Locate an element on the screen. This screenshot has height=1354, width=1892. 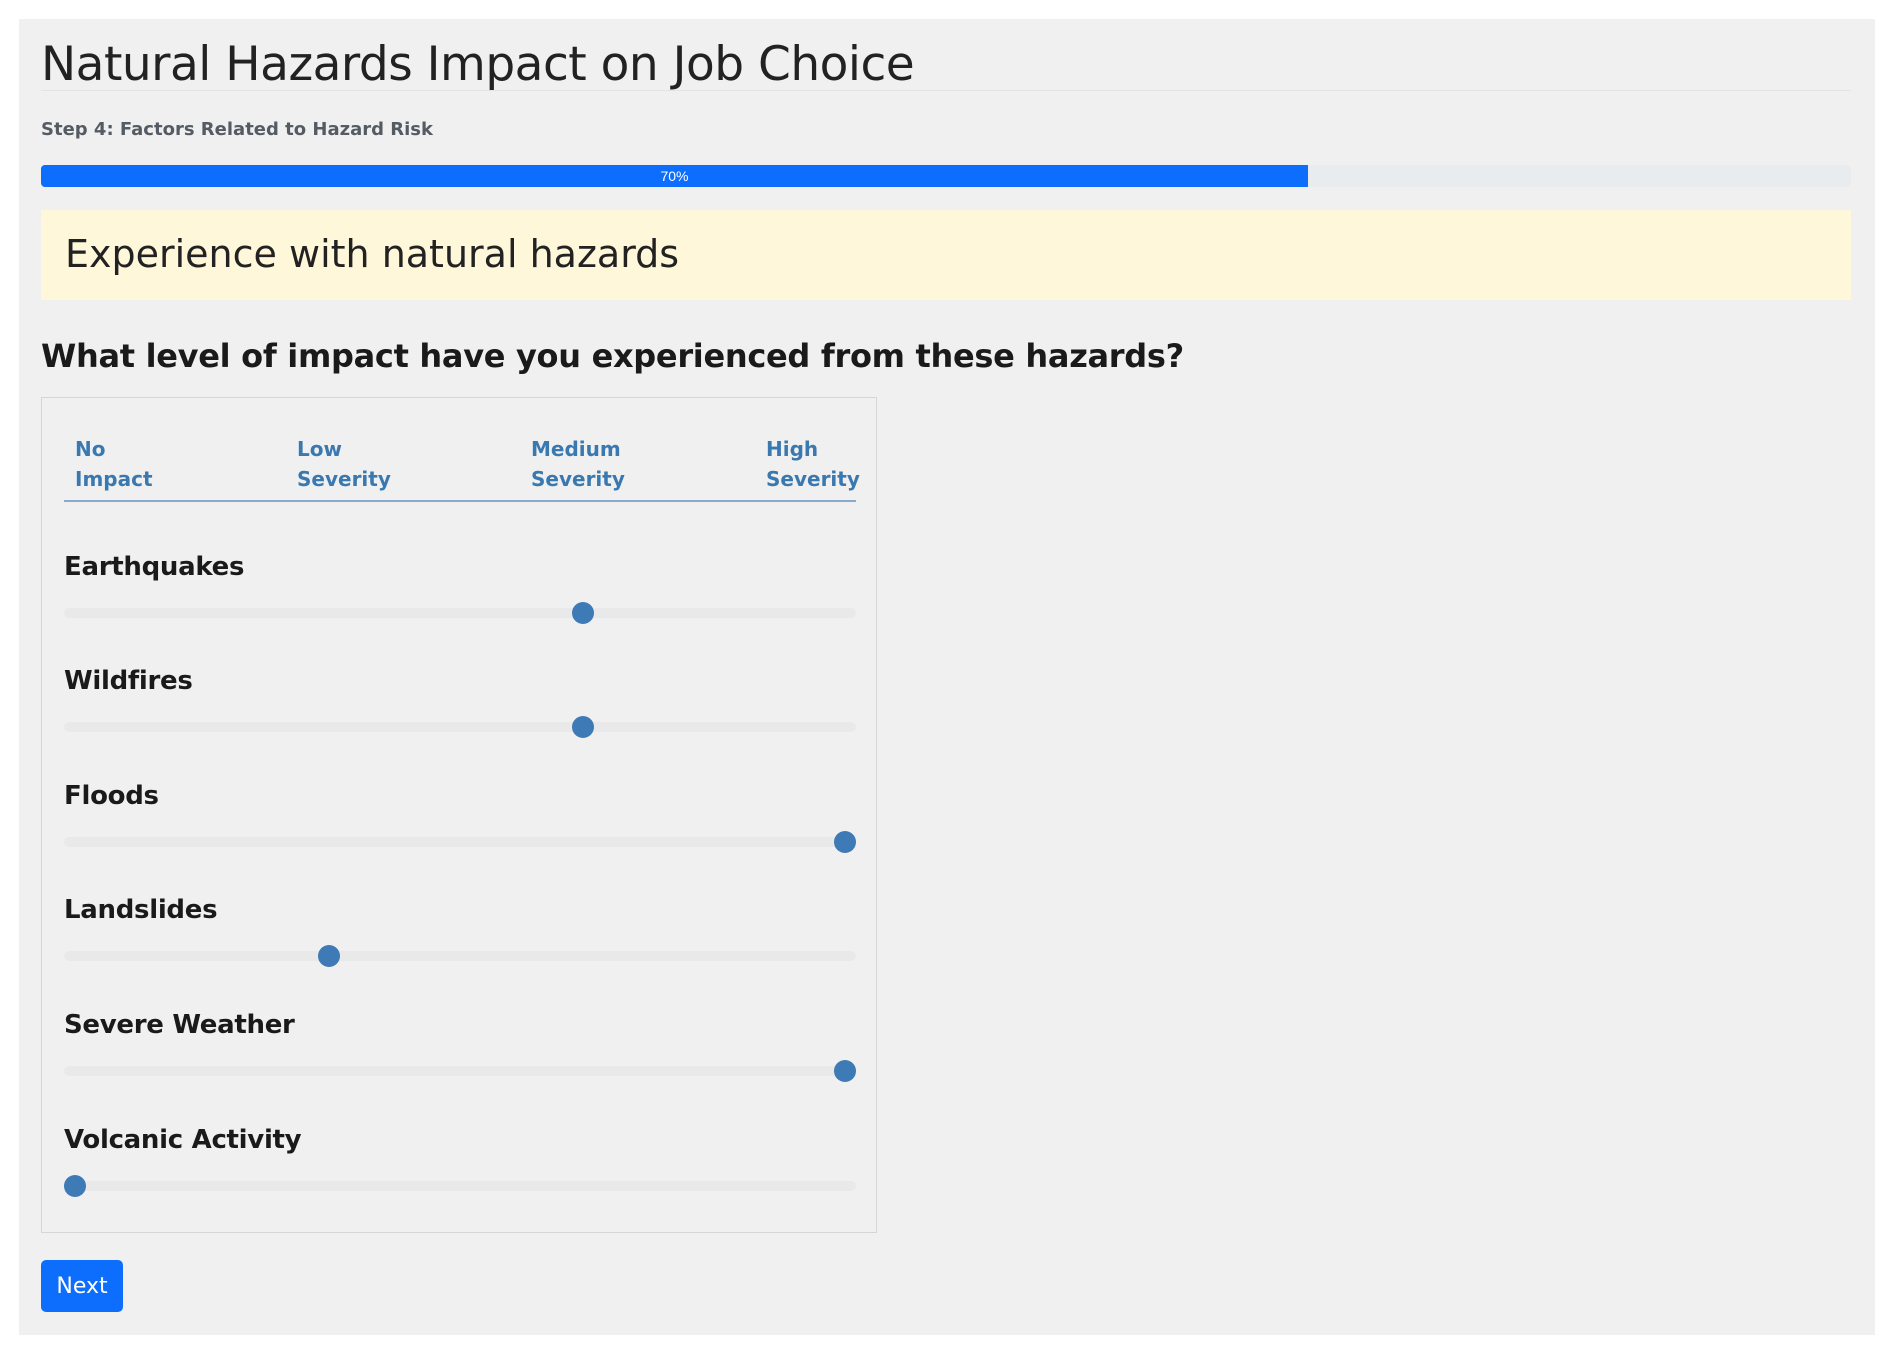
hazard-row-severe-weather: Severe Weather is located at coordinates (460, 1067).